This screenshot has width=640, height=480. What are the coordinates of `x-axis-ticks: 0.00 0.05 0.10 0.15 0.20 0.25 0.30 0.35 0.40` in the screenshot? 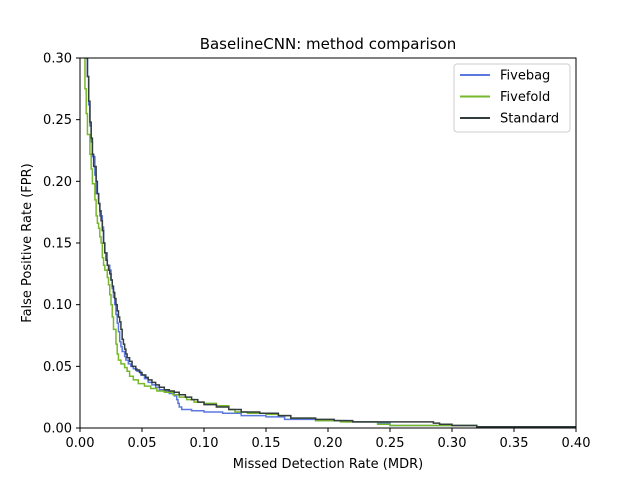 It's located at (328, 439).